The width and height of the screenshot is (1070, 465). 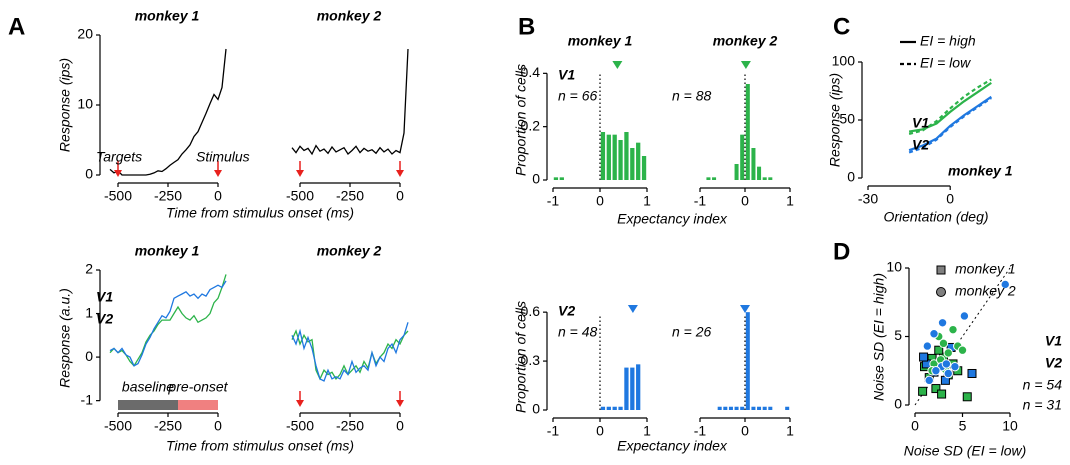 What do you see at coordinates (935, 217) in the screenshot?
I see `x-axis-label: Orientation (deg)` at bounding box center [935, 217].